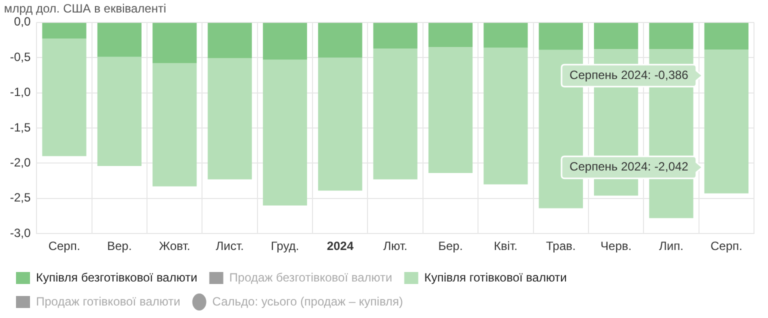 Image resolution: width=768 pixels, height=318 pixels. What do you see at coordinates (285, 246) in the screenshot?
I see `x-tick-label: Груд.` at bounding box center [285, 246].